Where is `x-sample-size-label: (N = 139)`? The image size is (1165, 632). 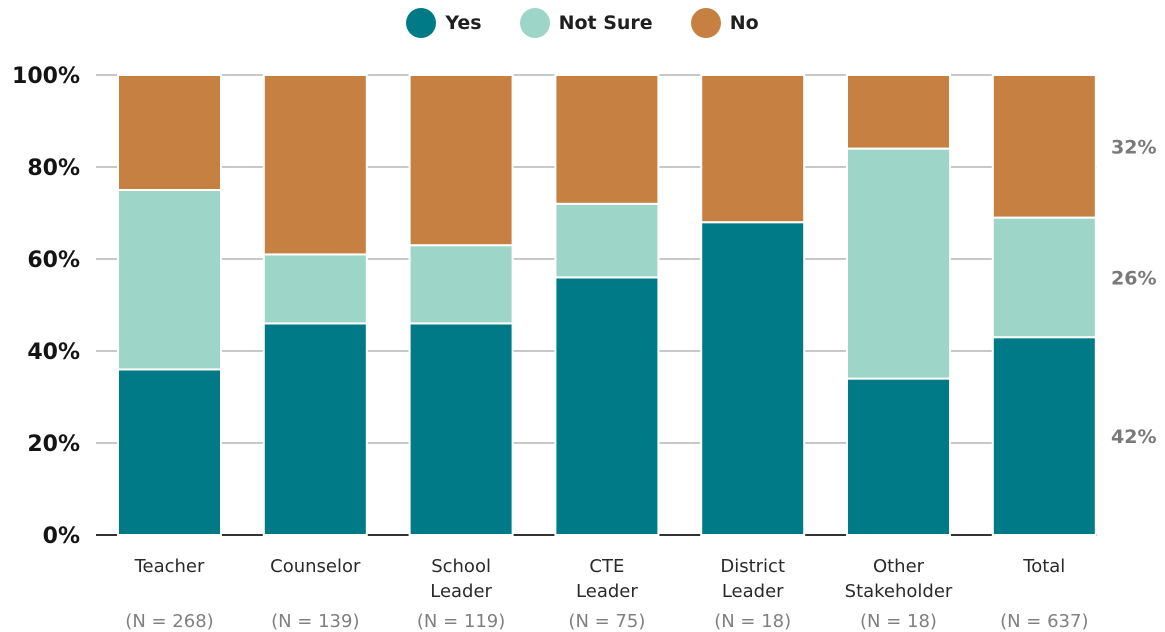
x-sample-size-label: (N = 139) is located at coordinates (315, 621).